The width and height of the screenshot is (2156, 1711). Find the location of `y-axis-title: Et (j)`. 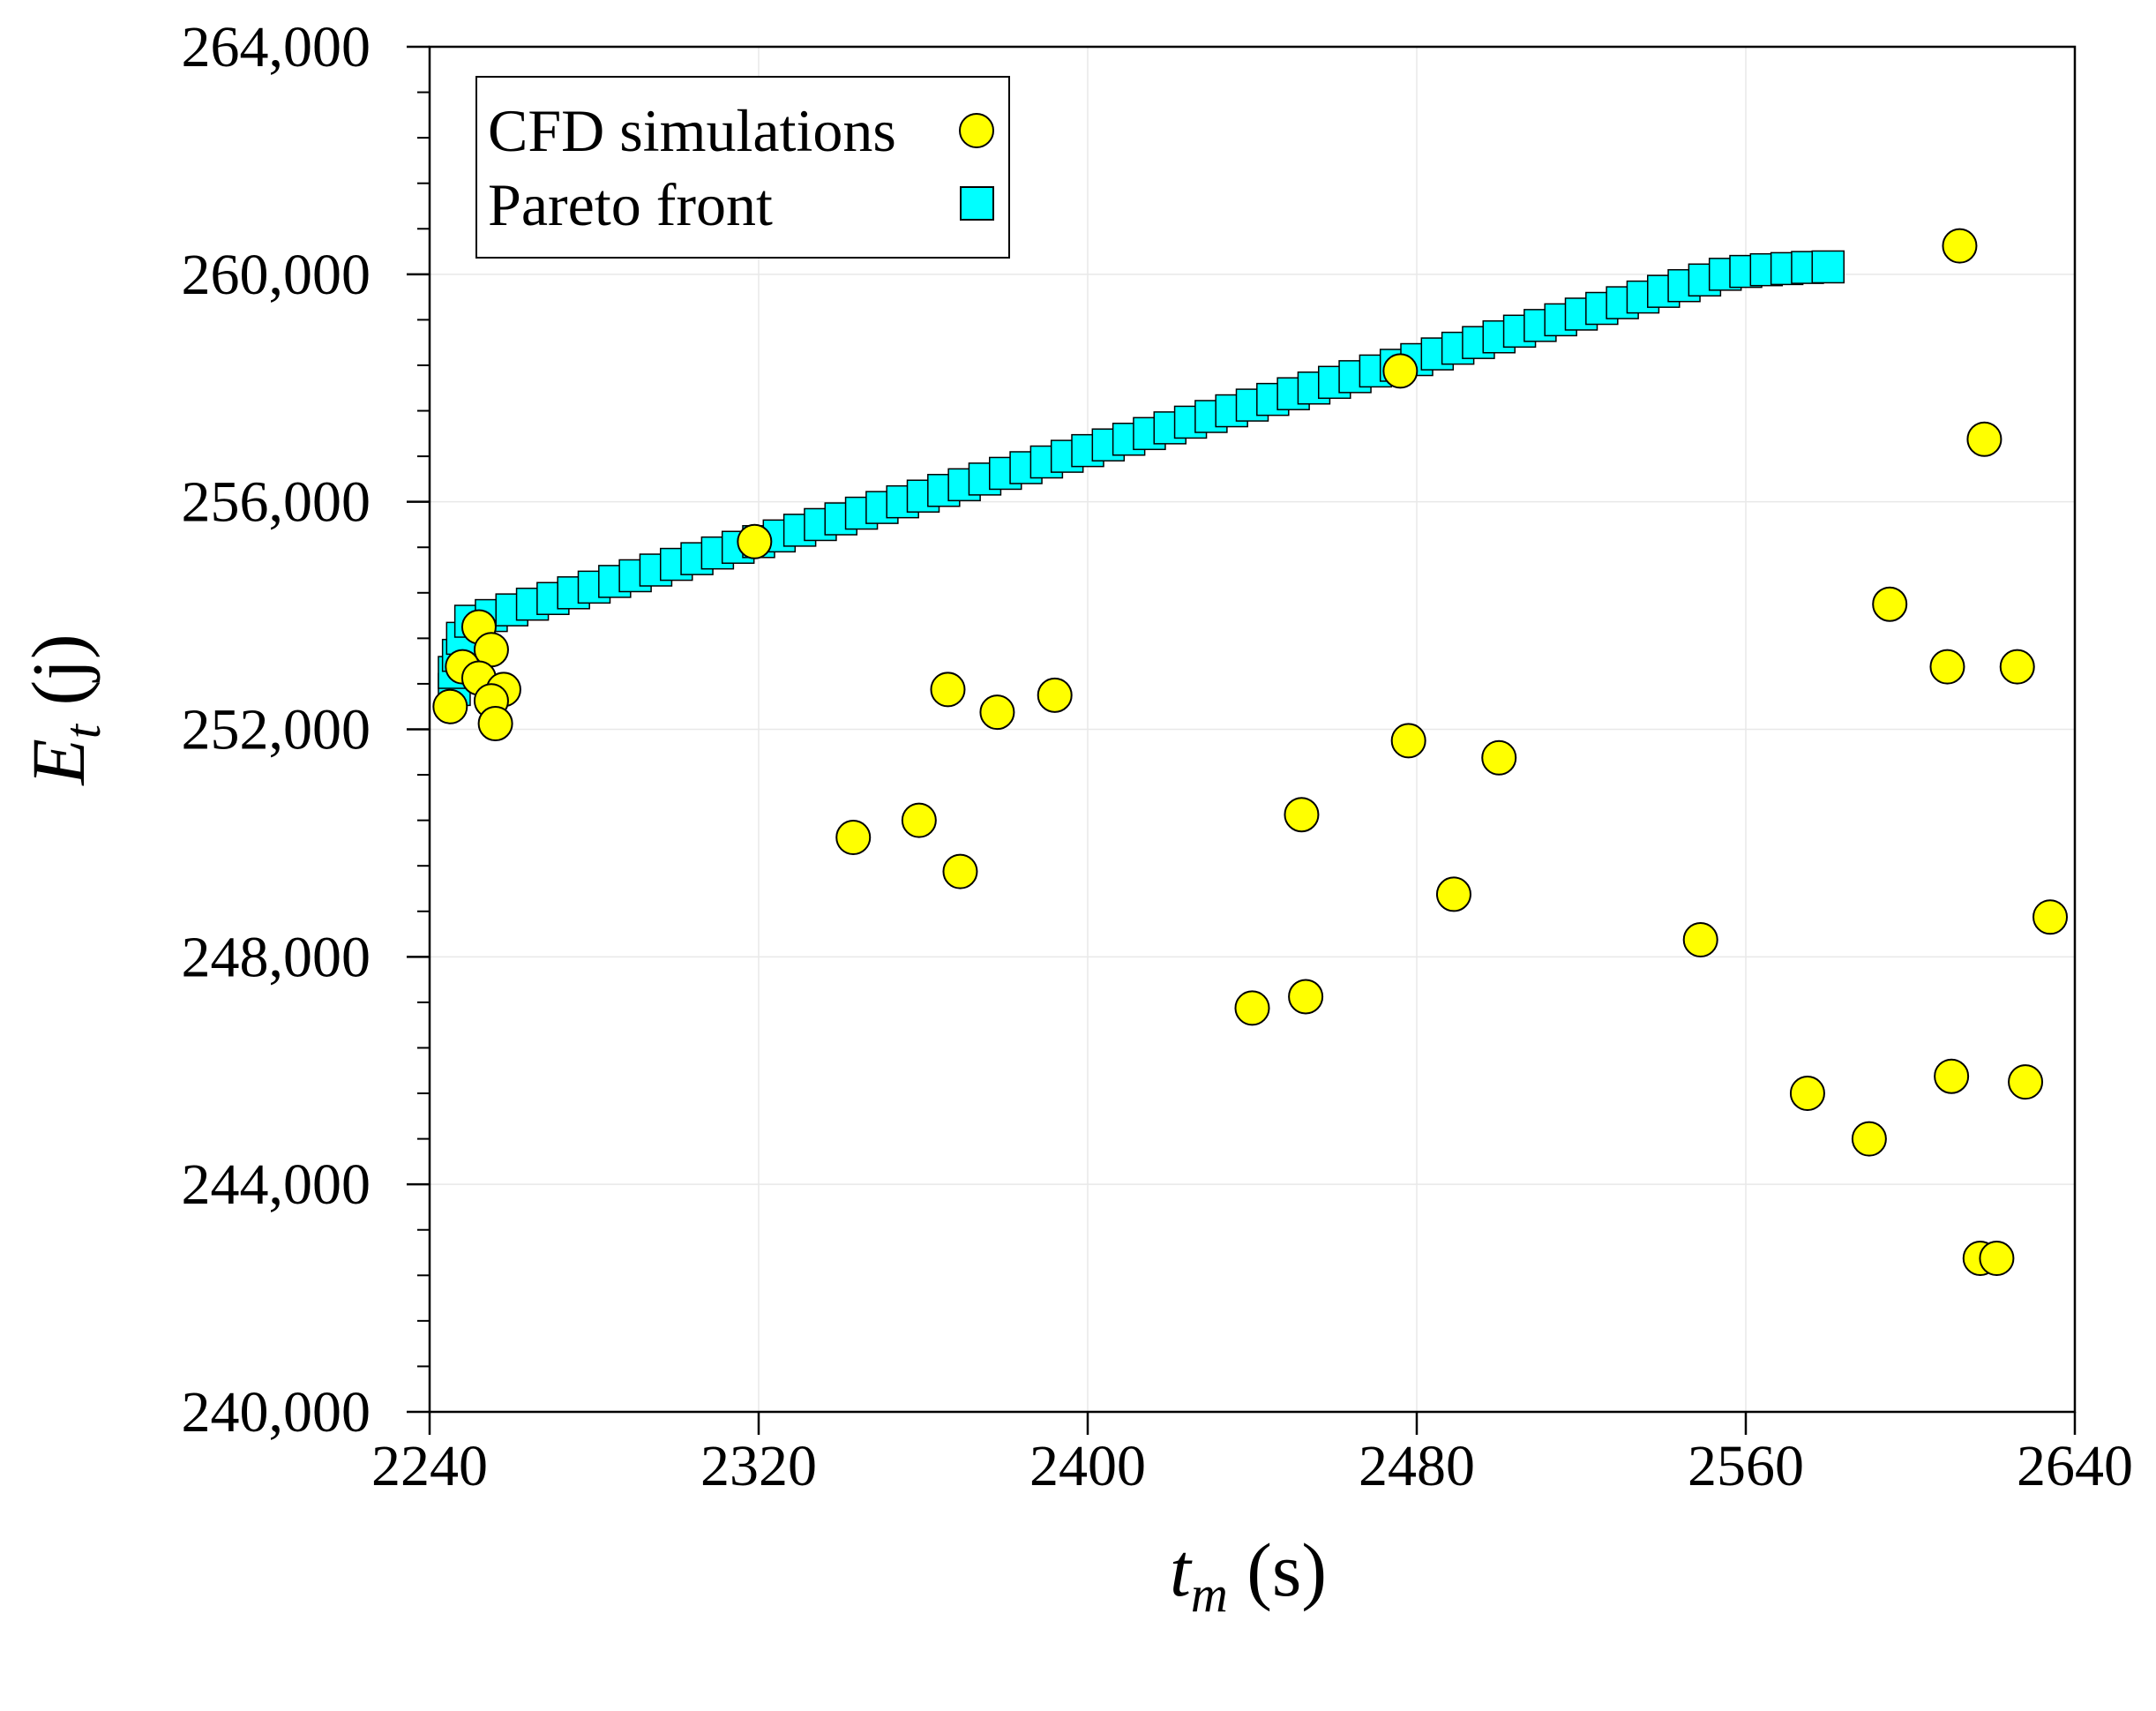

y-axis-title: Et (j) is located at coordinates (63, 710).